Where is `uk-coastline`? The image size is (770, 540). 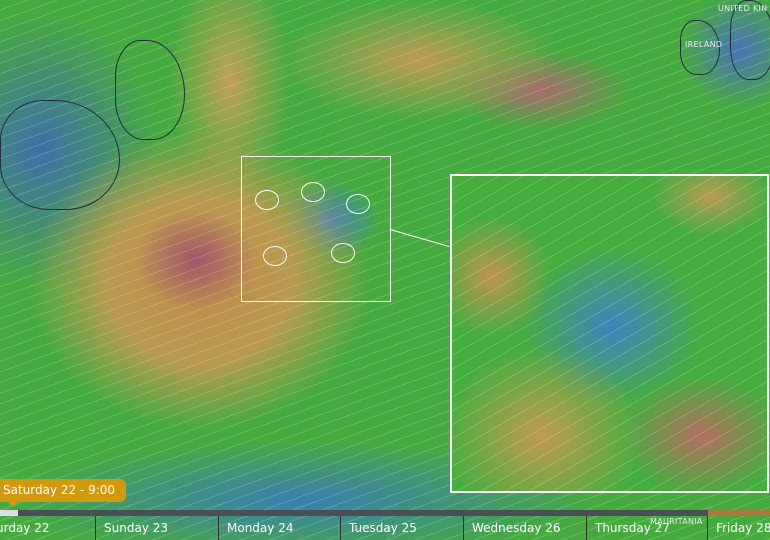 uk-coastline is located at coordinates (750, 40).